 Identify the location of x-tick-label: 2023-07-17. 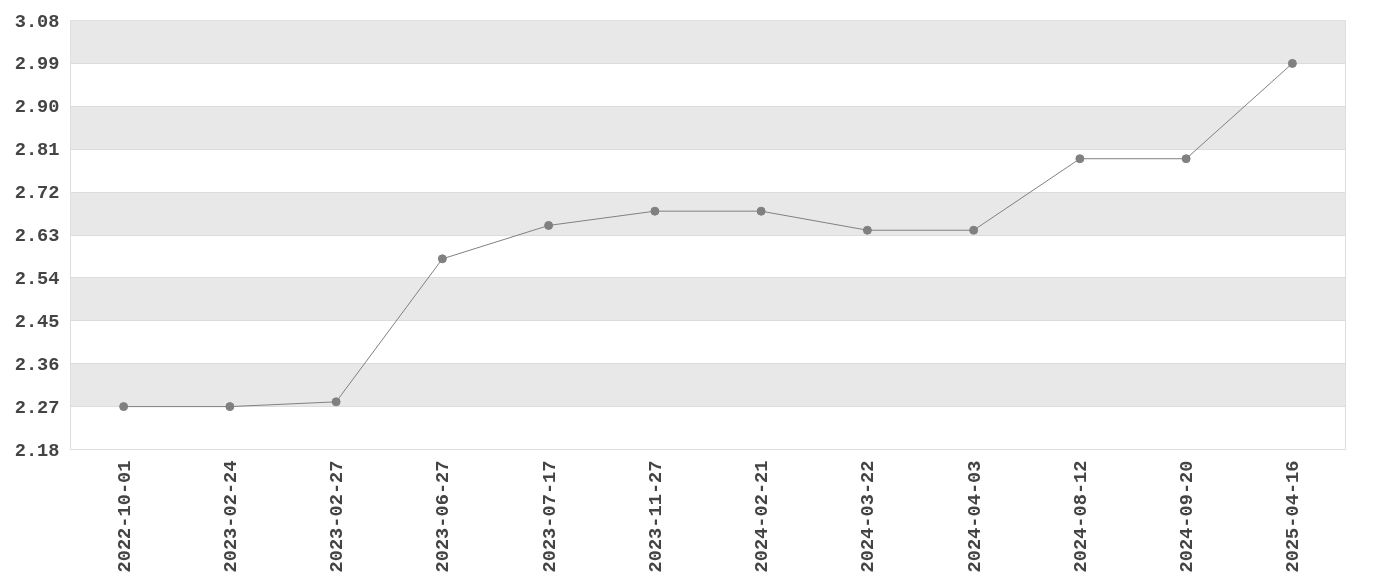
(549, 516).